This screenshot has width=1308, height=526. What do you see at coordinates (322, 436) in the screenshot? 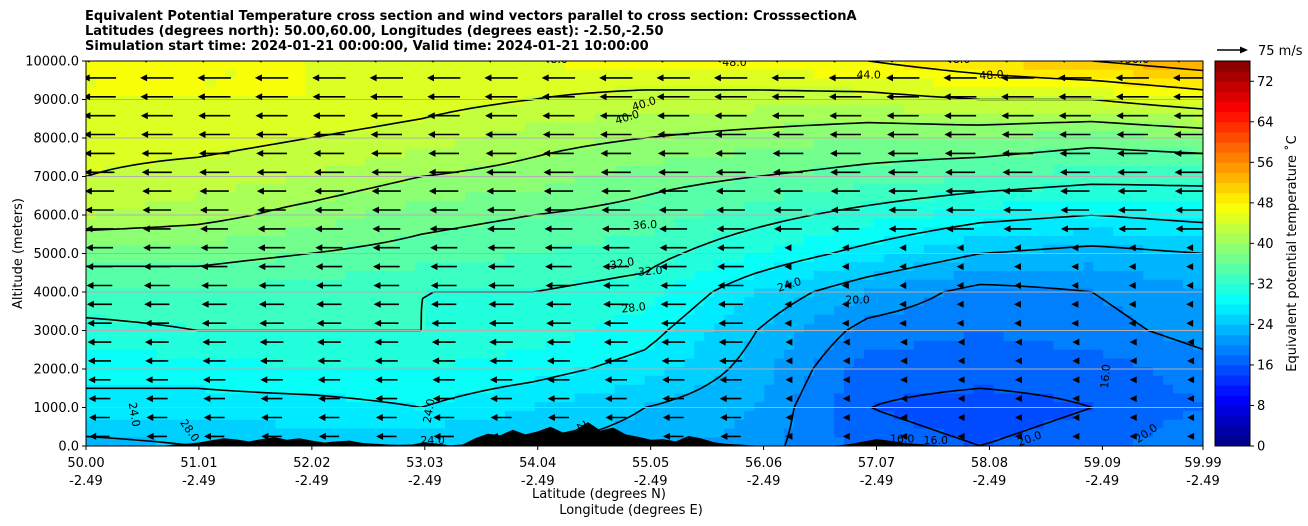
I see `wind-vector-head` at bounding box center [322, 436].